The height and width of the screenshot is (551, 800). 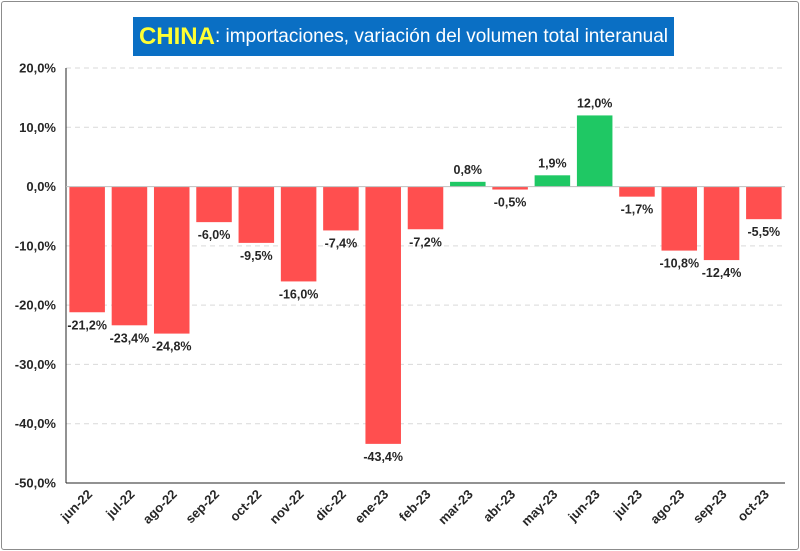 I want to click on x-tick-label: feb-23, so click(x=415, y=506).